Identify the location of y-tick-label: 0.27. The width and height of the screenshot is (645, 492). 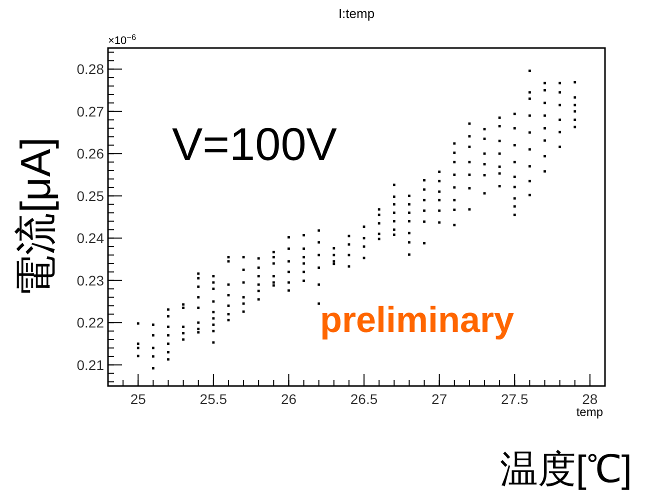
(90, 111).